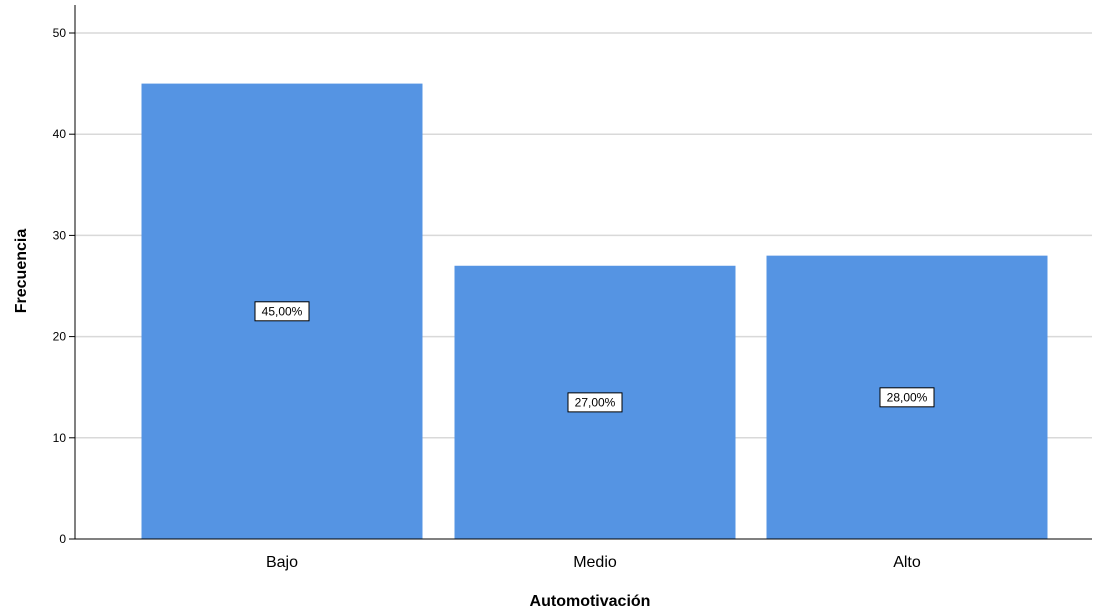 The image size is (1105, 614). What do you see at coordinates (60, 286) in the screenshot?
I see `y-tick-labels: 0 10 20 30 40 50` at bounding box center [60, 286].